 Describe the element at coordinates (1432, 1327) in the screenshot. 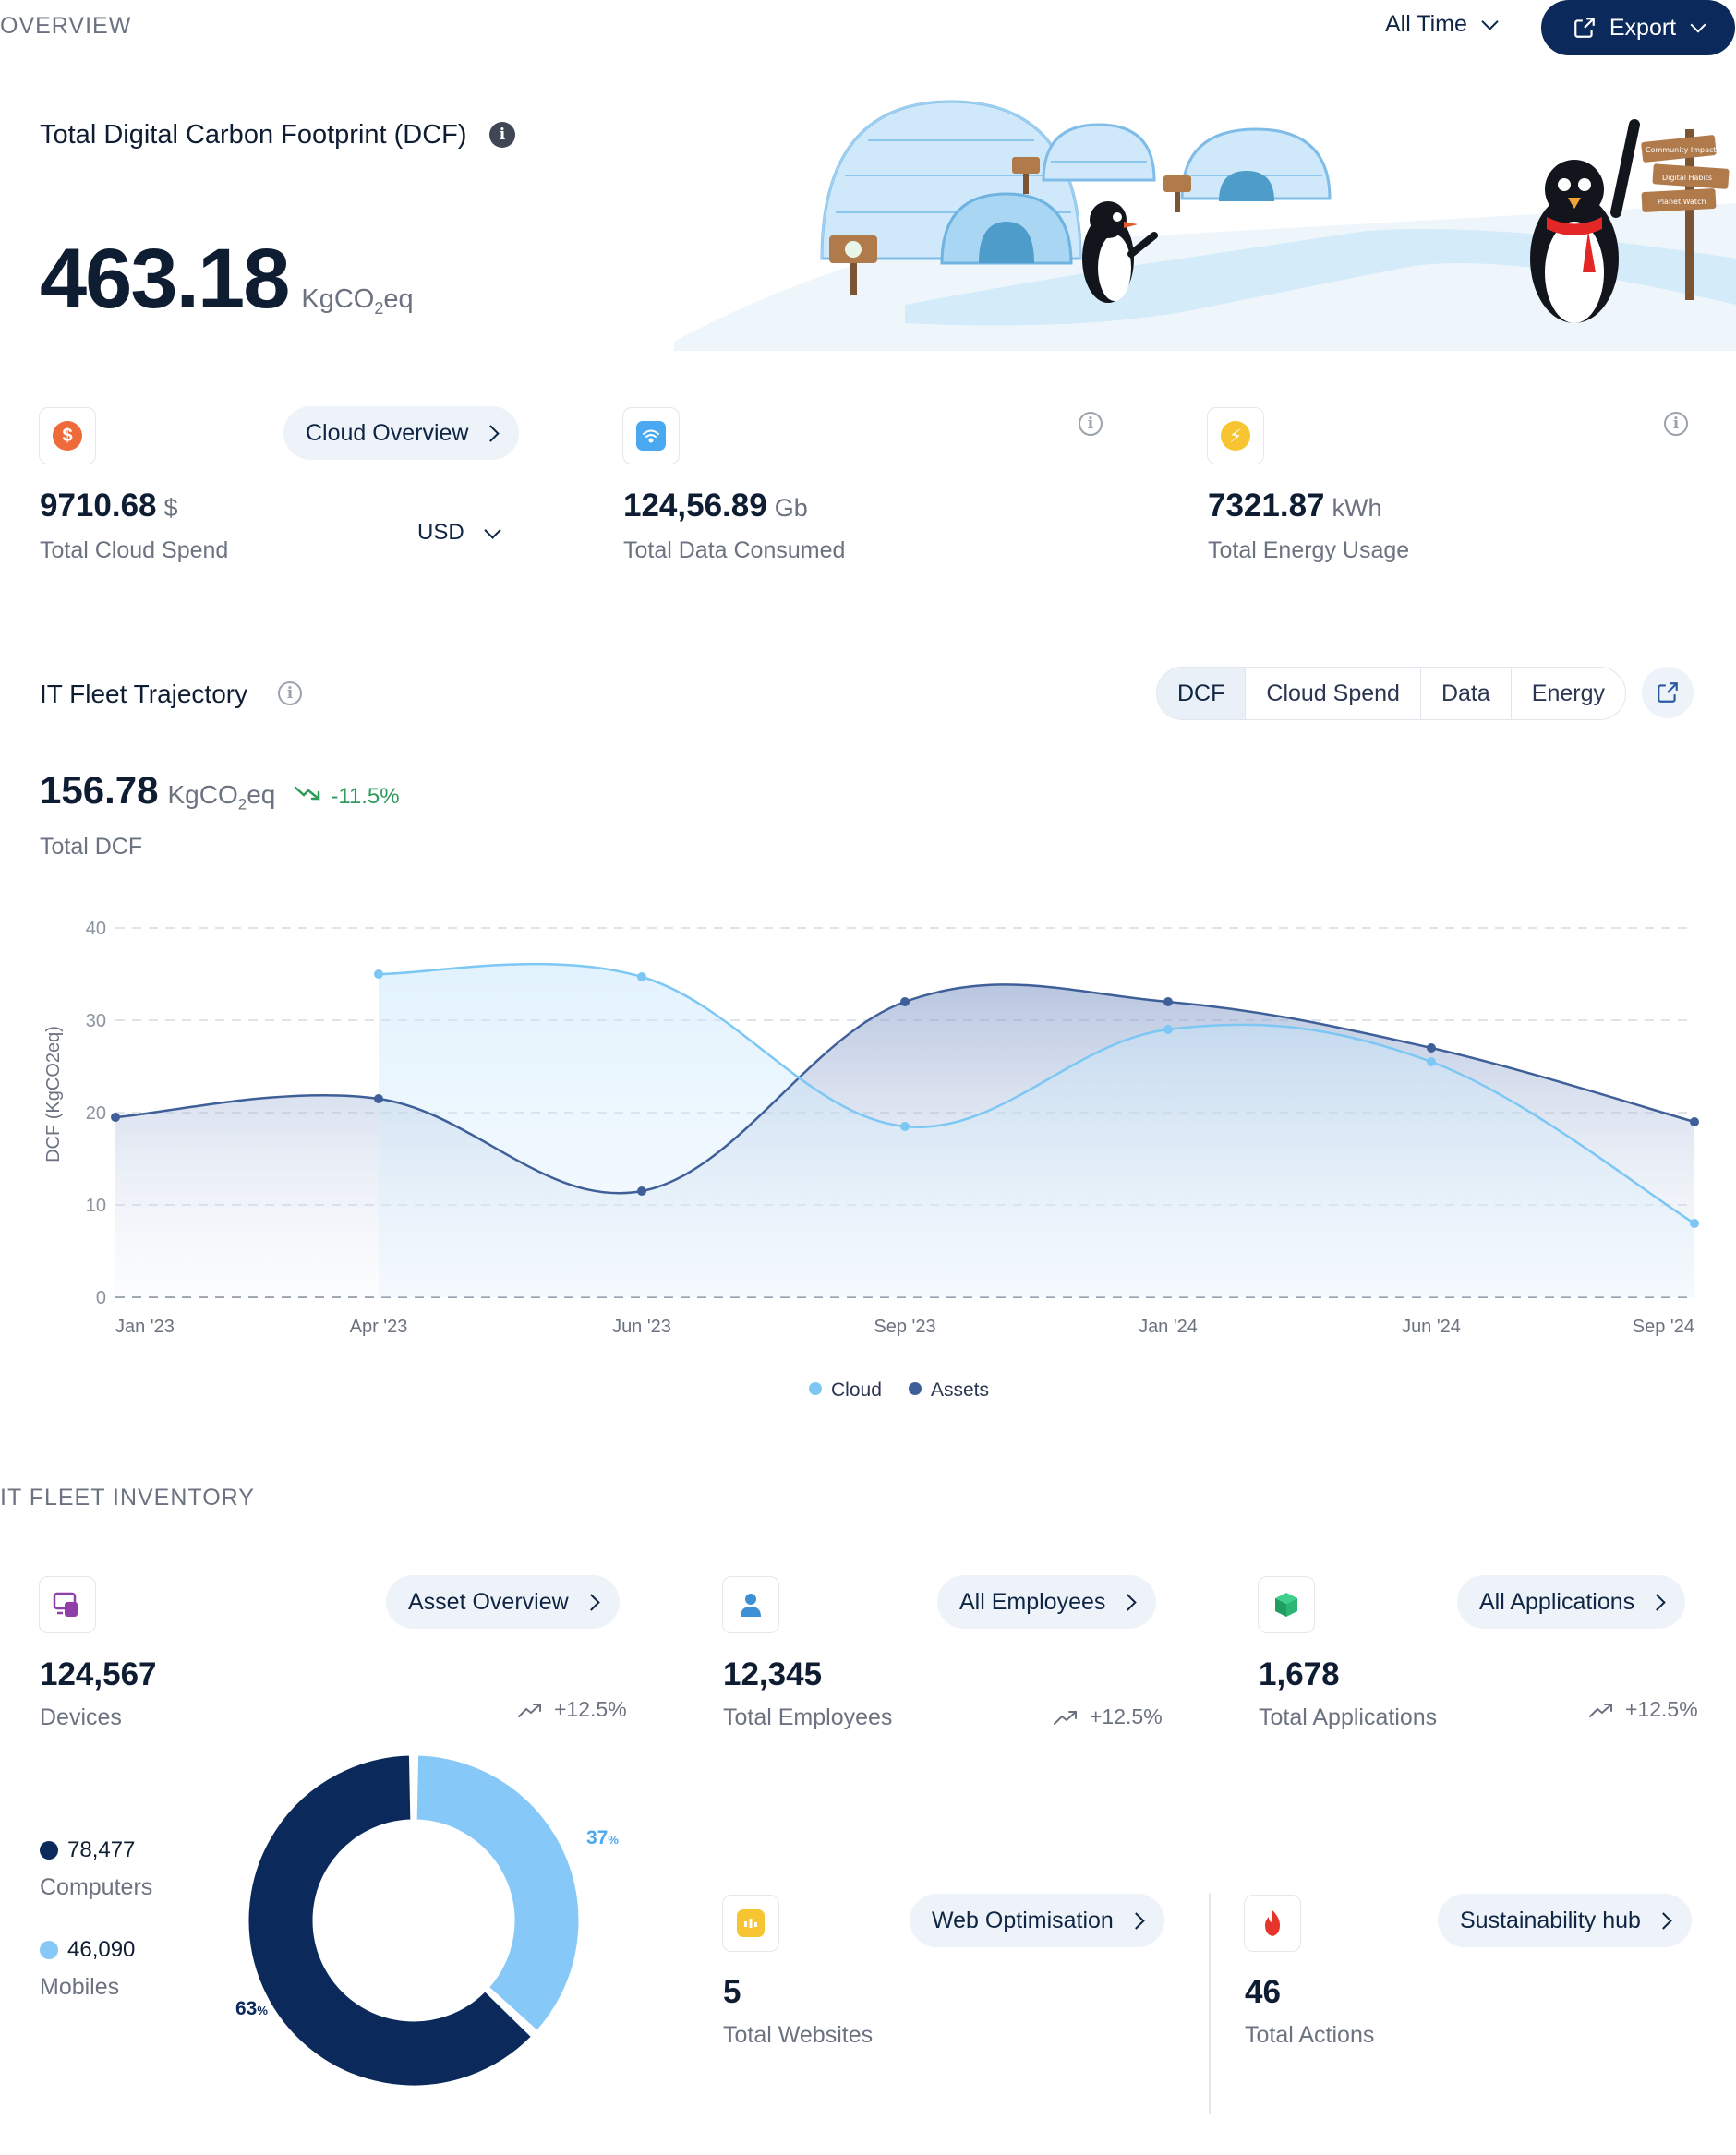

I see `x-tick-label: Jun '24` at that location.